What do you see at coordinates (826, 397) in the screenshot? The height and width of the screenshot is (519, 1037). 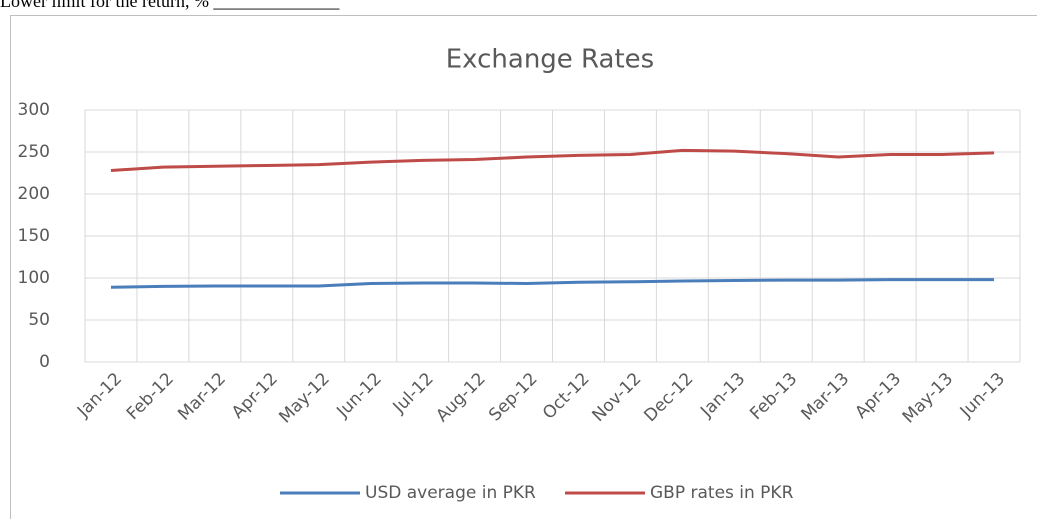 I see `x-tick-label: Mar-13` at bounding box center [826, 397].